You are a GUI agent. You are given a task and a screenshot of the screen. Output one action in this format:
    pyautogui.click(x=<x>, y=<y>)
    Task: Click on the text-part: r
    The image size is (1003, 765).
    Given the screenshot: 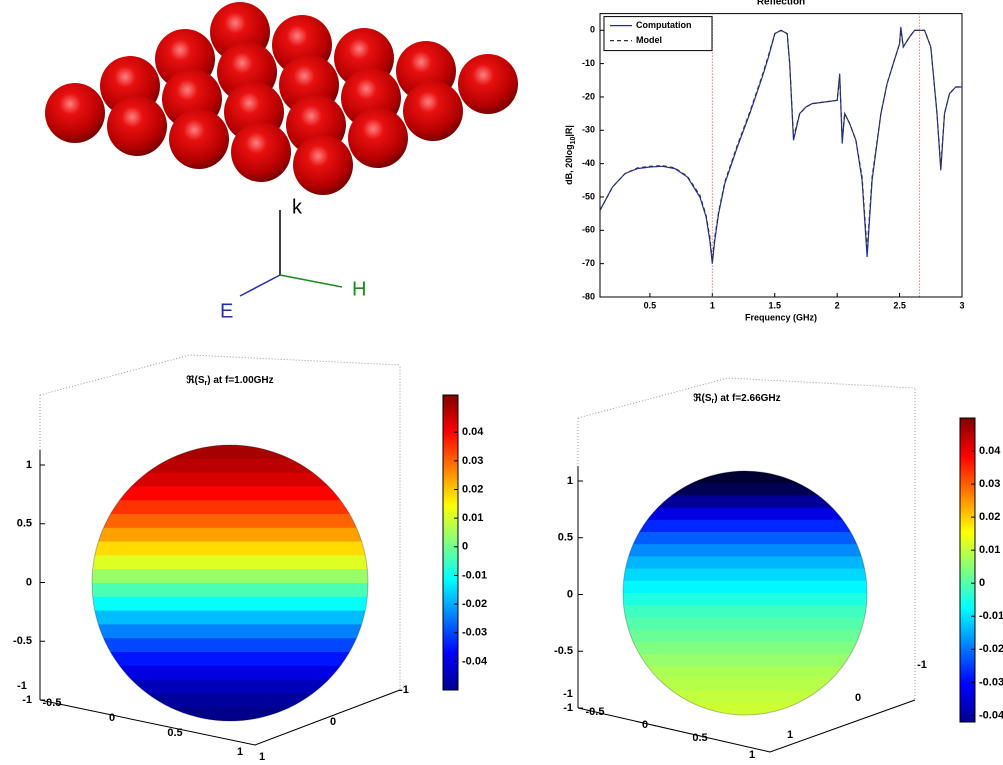 What is the action you would take?
    pyautogui.click(x=205, y=383)
    